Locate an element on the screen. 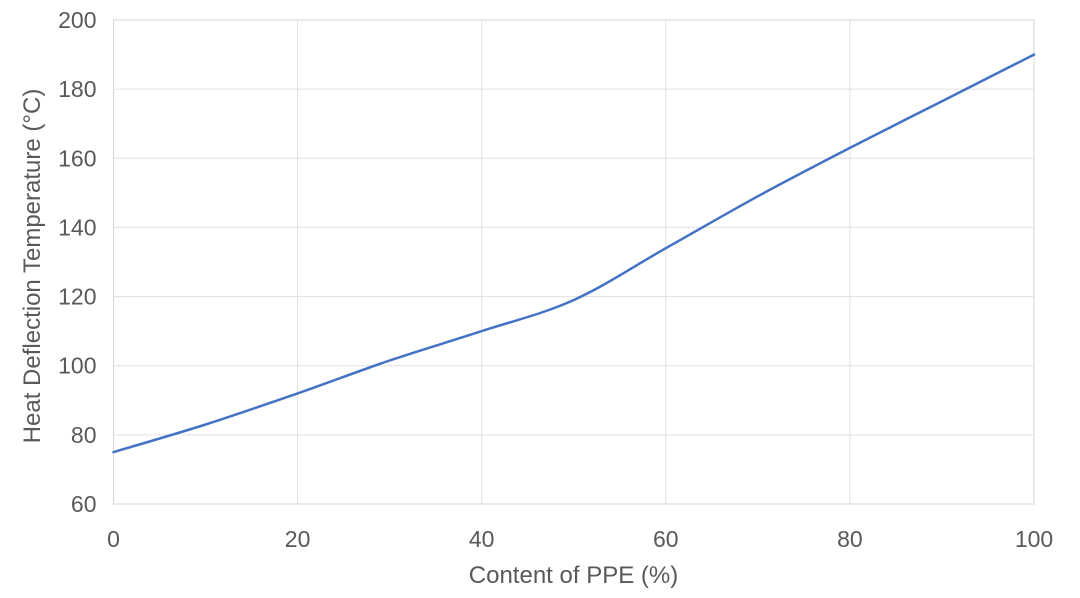 This screenshot has width=1080, height=598. x-tick-label: 80 is located at coordinates (850, 539).